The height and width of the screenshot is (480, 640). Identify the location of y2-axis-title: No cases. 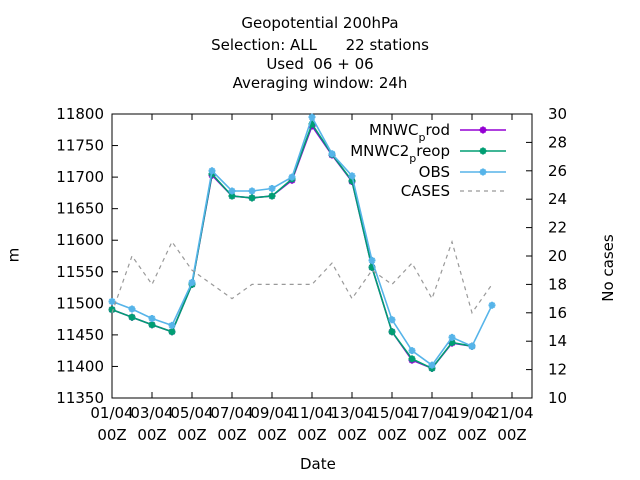
(608, 268).